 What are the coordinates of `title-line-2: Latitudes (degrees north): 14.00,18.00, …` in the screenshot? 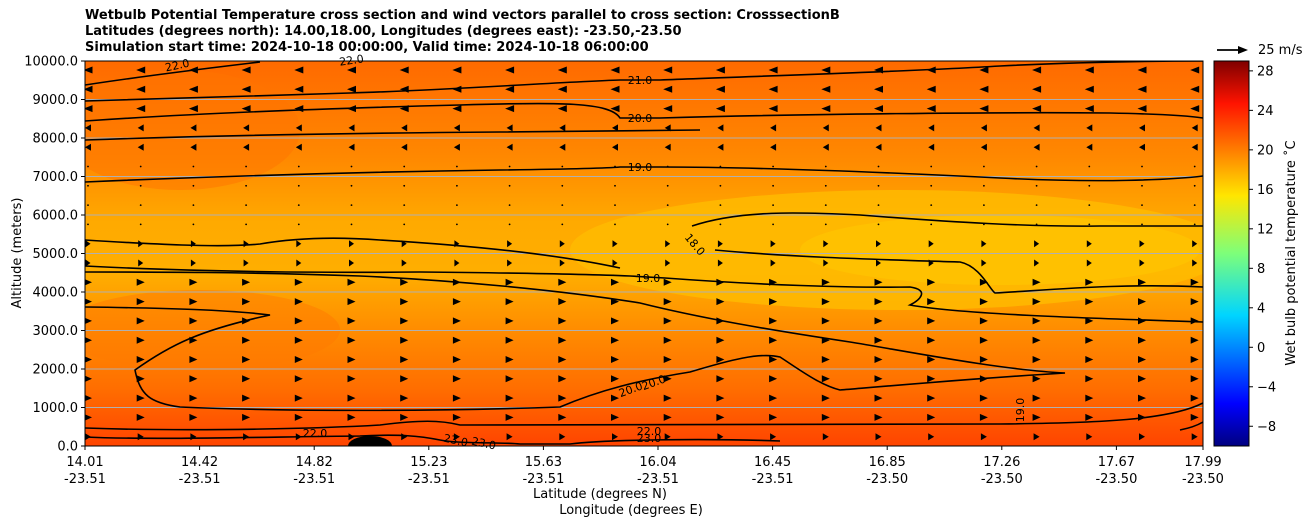 It's located at (383, 31).